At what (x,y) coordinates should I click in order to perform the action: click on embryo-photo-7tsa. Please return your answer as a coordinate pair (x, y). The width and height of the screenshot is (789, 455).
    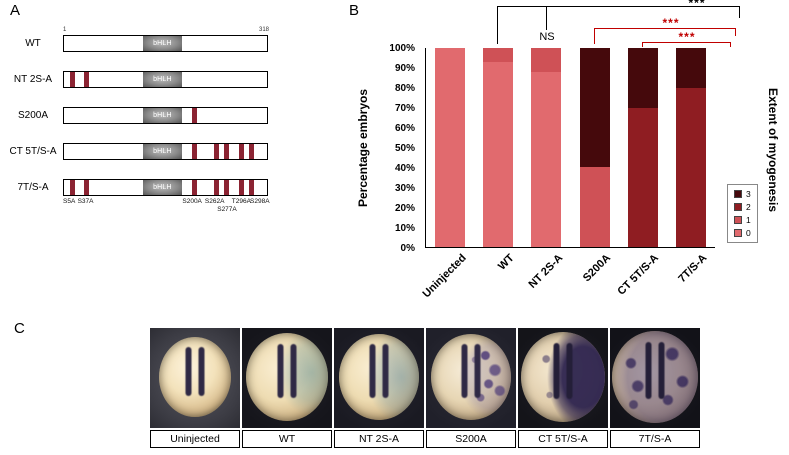
    Looking at the image, I should click on (655, 378).